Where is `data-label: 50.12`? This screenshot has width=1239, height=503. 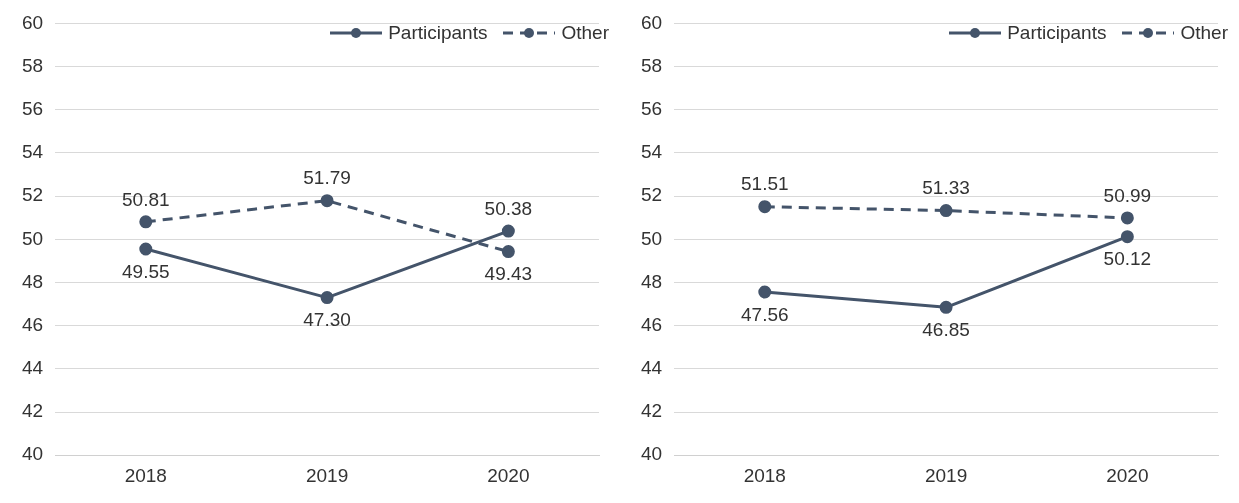 data-label: 50.12 is located at coordinates (1127, 259).